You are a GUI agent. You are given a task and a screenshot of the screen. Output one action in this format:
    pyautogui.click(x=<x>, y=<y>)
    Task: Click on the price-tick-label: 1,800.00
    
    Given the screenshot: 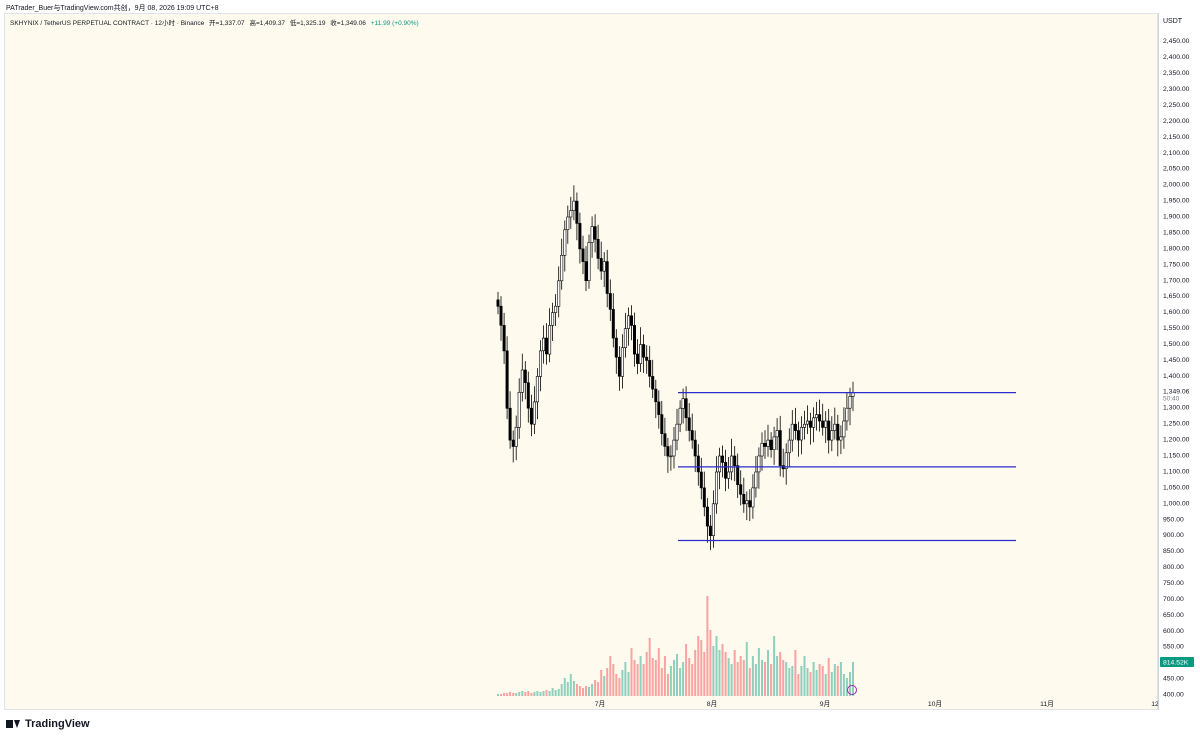 What is the action you would take?
    pyautogui.click(x=1176, y=248)
    